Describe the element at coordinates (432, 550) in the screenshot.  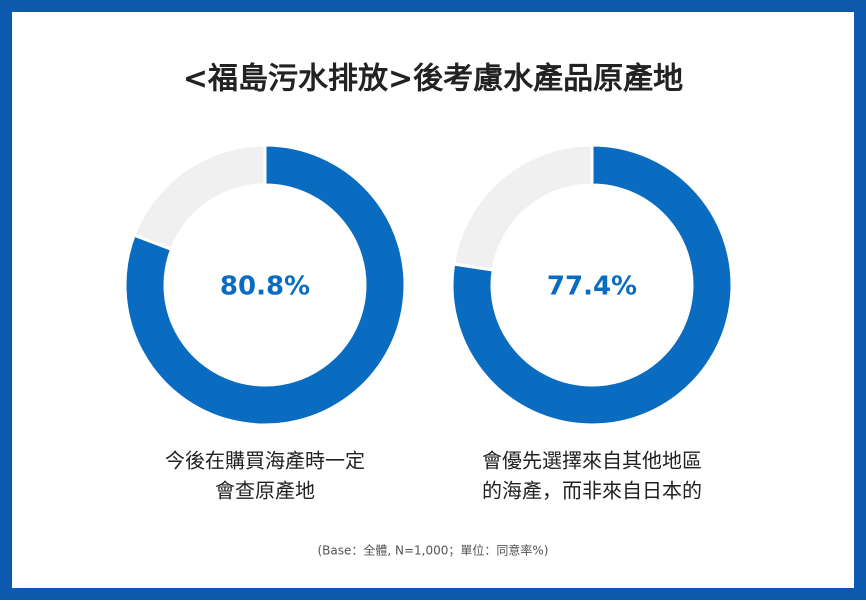
I see `footnote: (Base：全體, N=1,000；單位：同意率%)` at that location.